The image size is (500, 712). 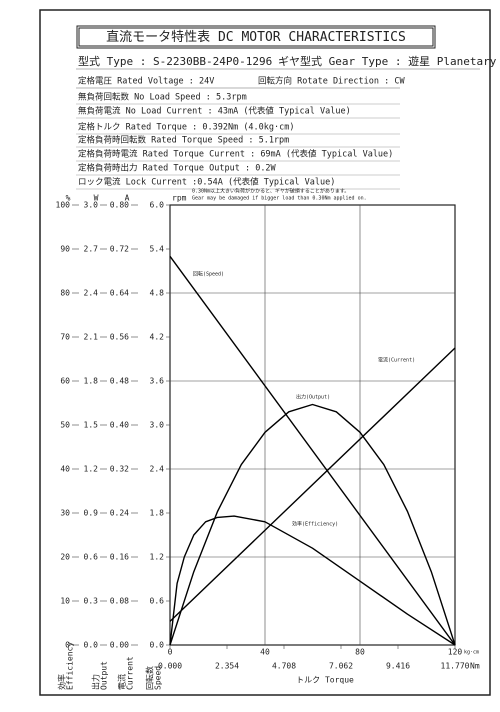 What do you see at coordinates (265, 652) in the screenshot?
I see `x-tick-label: 40` at bounding box center [265, 652].